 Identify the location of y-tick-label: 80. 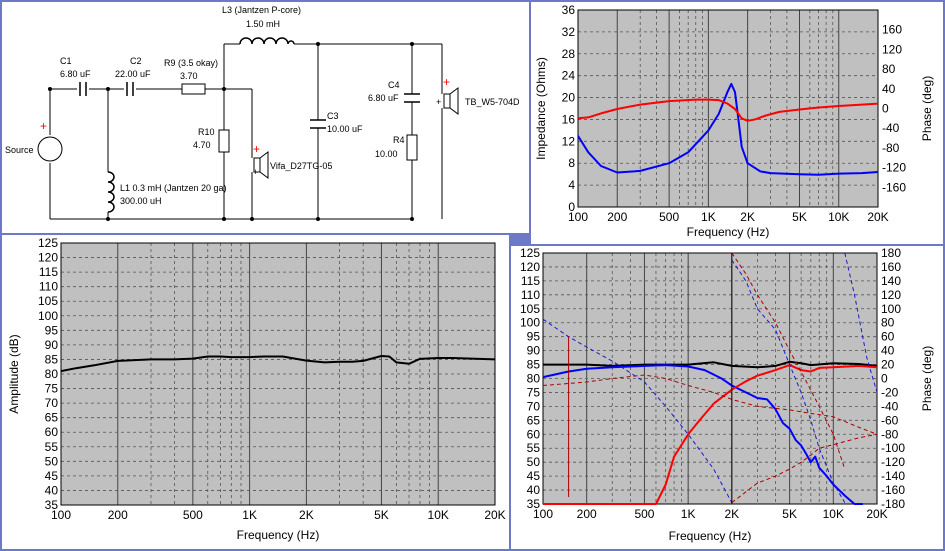
(534, 379).